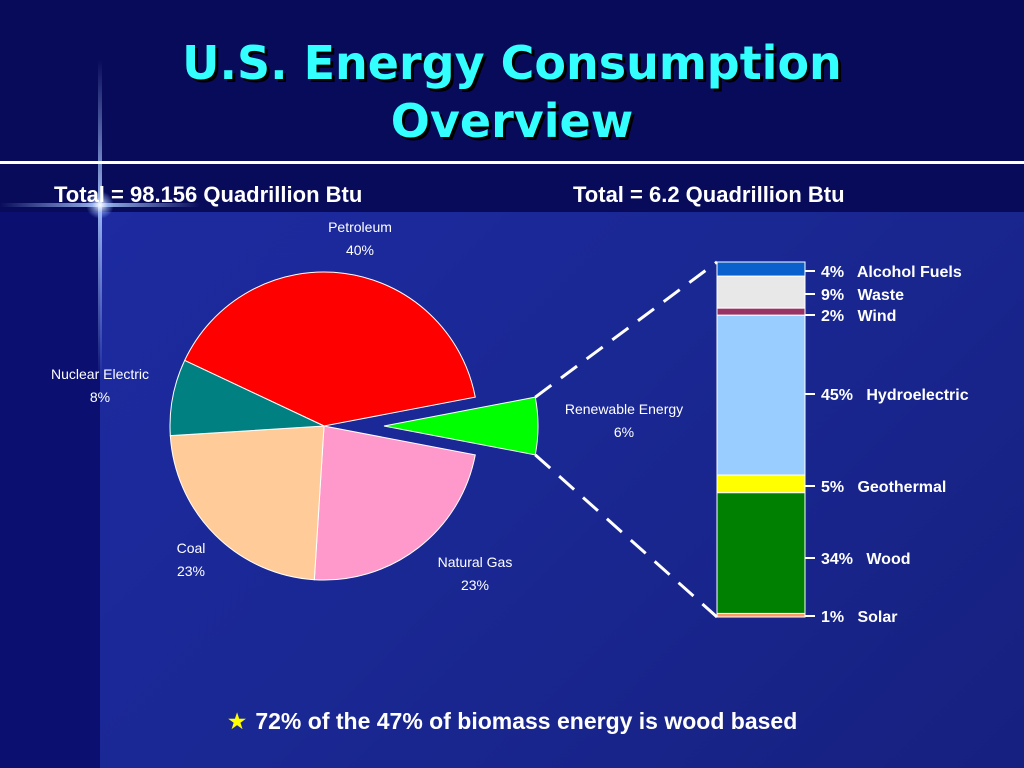 This screenshot has width=1024, height=768. What do you see at coordinates (761, 615) in the screenshot?
I see `bar-segment-solar` at bounding box center [761, 615].